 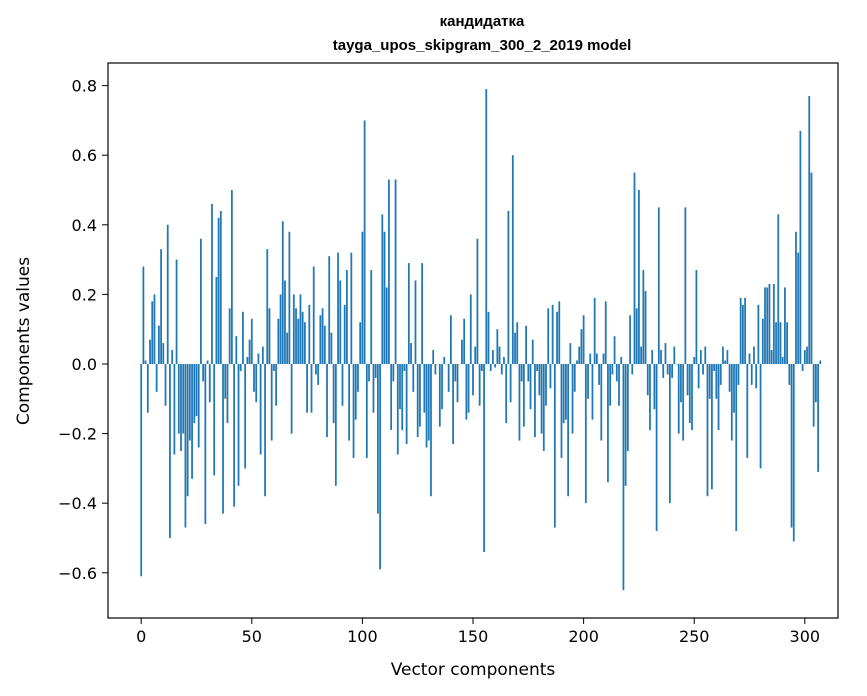 What do you see at coordinates (473, 636) in the screenshot?
I see `x-tick-label: 150` at bounding box center [473, 636].